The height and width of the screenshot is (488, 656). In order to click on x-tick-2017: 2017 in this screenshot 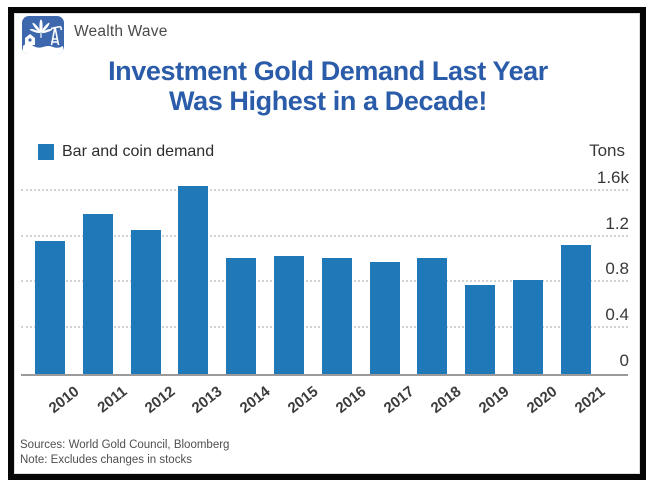, I will do `click(399, 400)`.